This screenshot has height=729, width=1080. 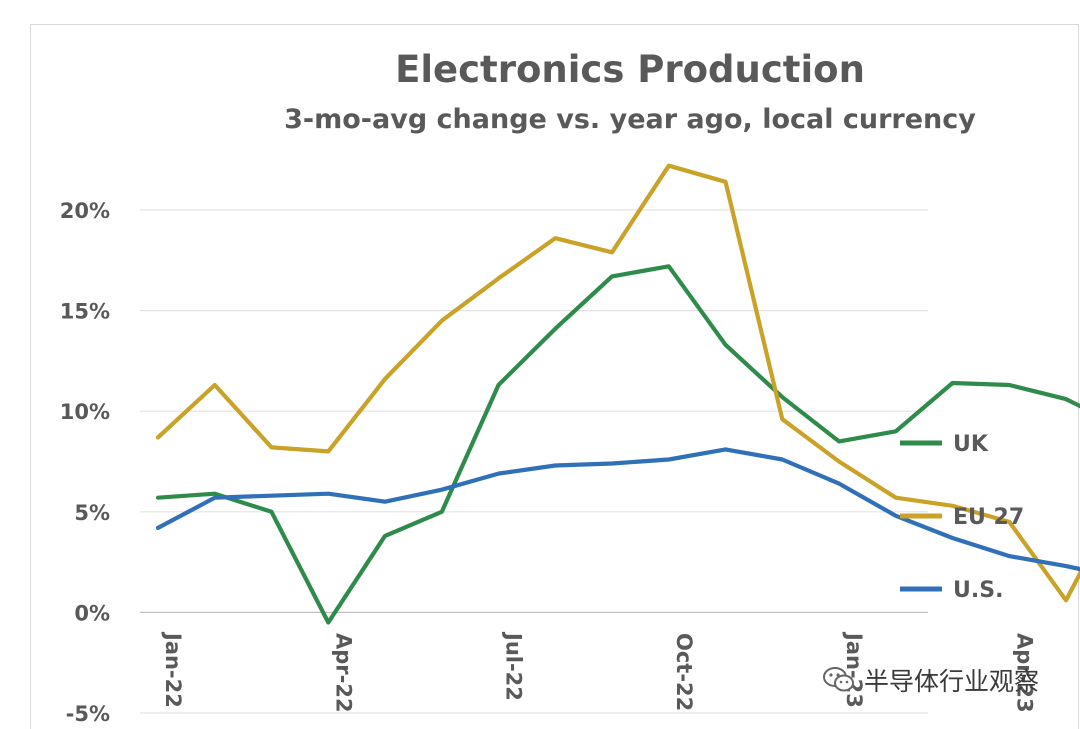 I want to click on series-line, so click(x=617, y=509).